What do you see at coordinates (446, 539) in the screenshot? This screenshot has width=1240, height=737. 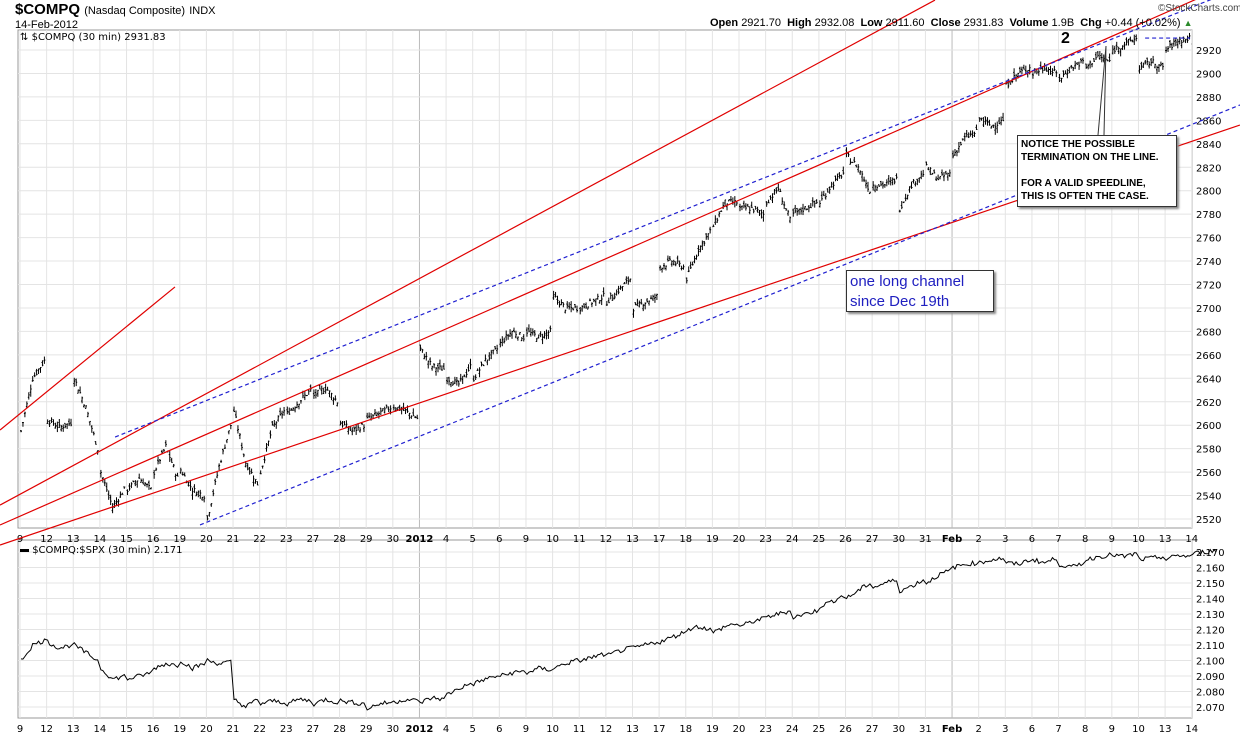 I see `x-tick-label: 4` at bounding box center [446, 539].